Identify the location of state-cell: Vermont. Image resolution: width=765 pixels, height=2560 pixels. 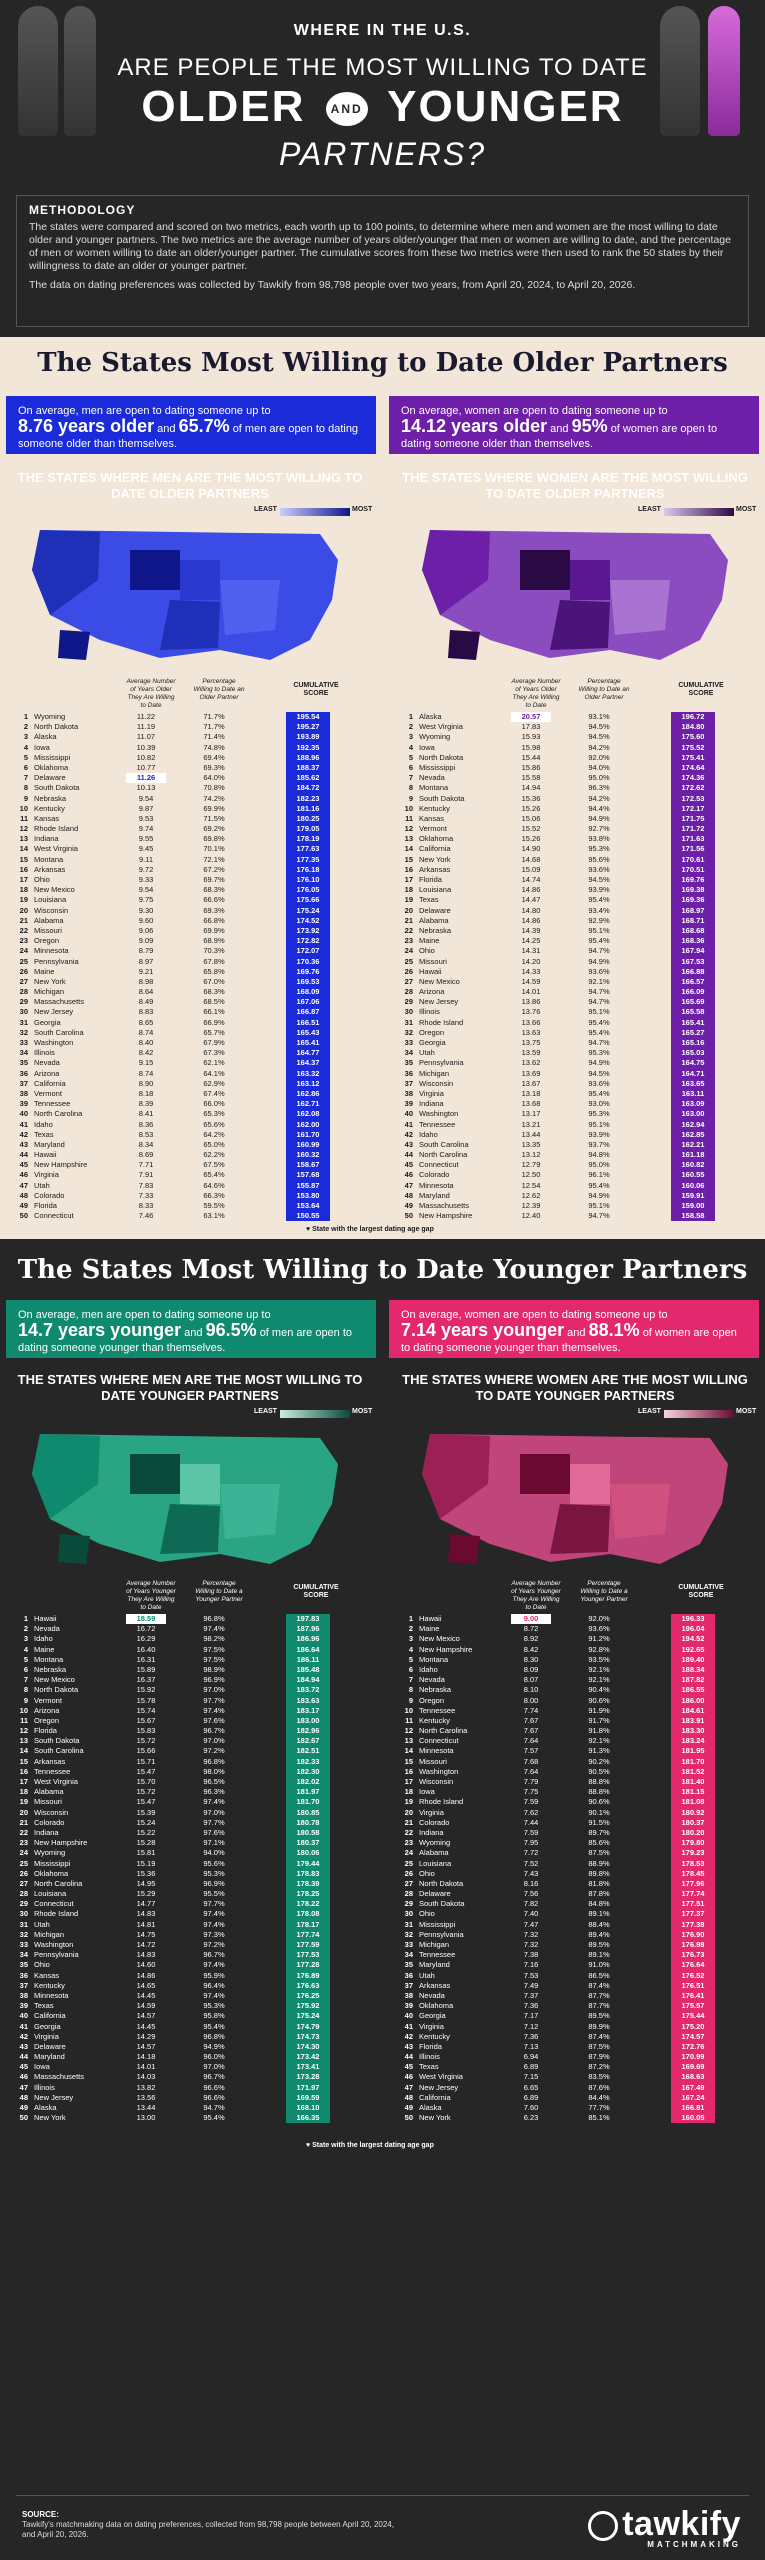
(48, 1093).